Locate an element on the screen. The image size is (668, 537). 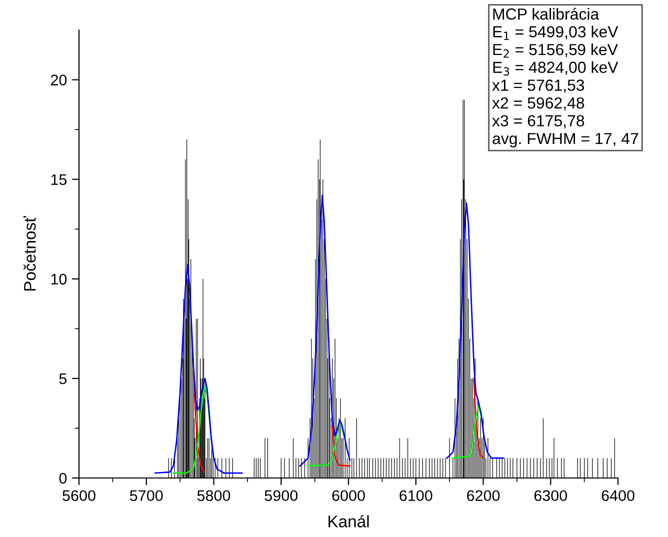
x-tick-label: 5700 is located at coordinates (146, 496).